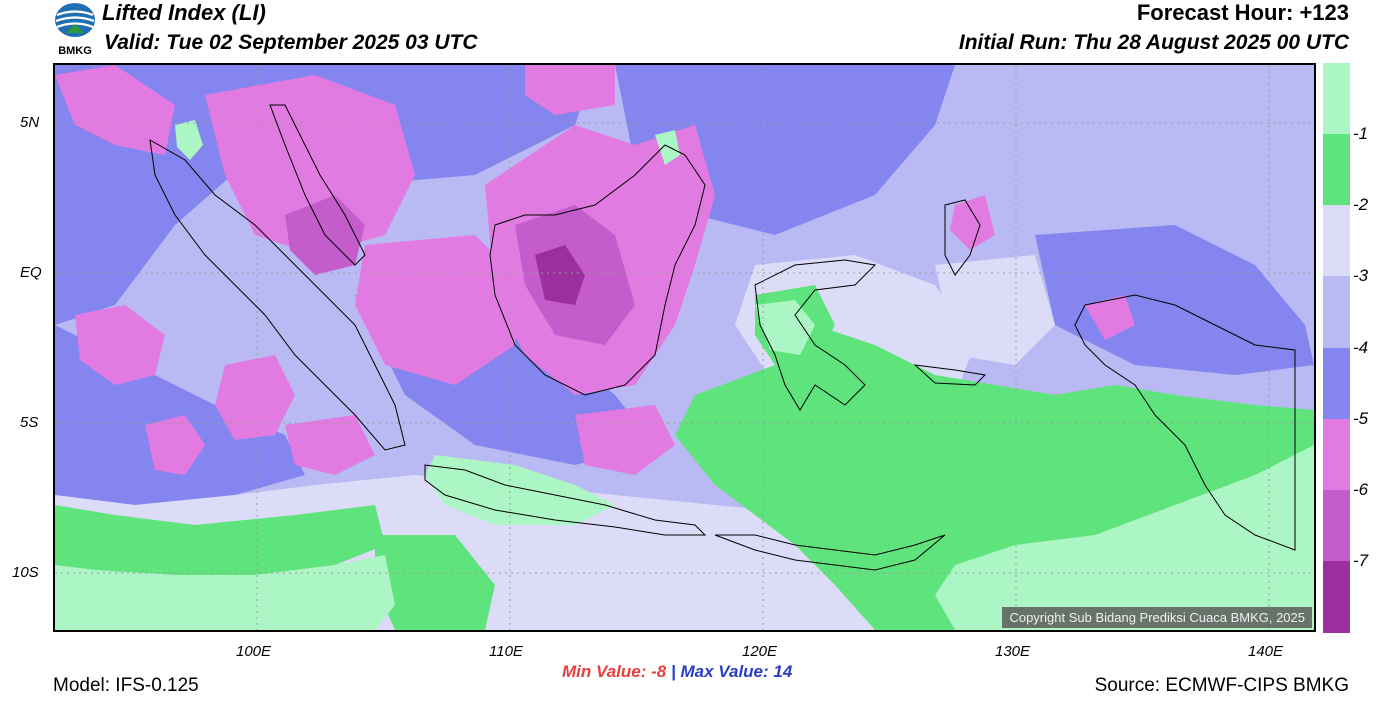 This screenshot has height=709, width=1400. I want to click on colorbar-label: -3, so click(1361, 276).